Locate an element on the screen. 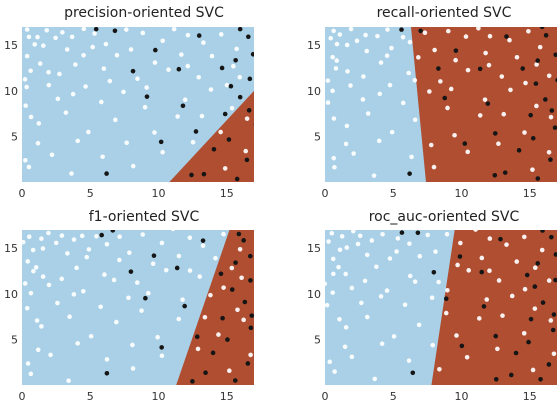 The image size is (559, 413). x-tick-label: 15 is located at coordinates (530, 396).